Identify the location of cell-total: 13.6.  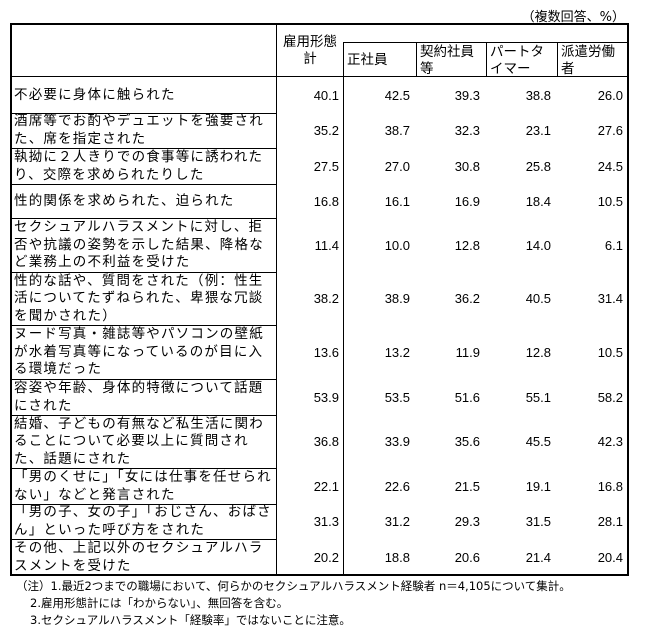
(326, 352).